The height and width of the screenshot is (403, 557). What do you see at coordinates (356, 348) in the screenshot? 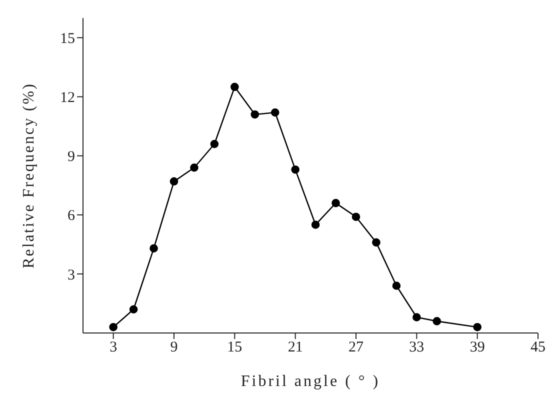
I see `x-tick-label: 27` at bounding box center [356, 348].